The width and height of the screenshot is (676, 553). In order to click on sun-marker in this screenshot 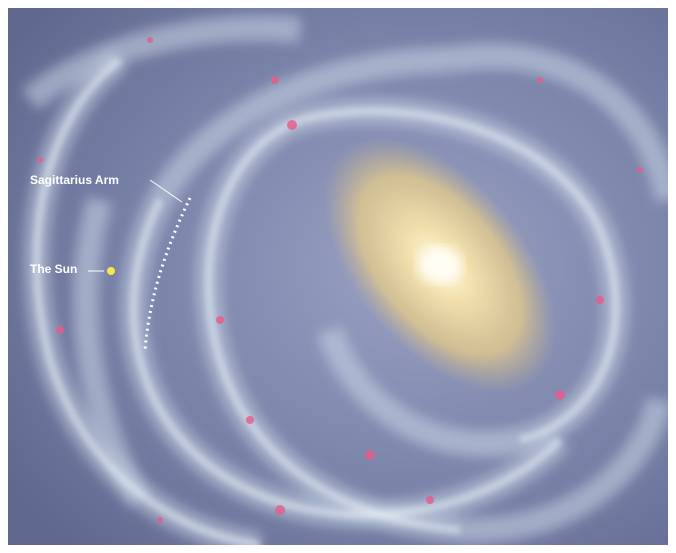, I will do `click(111, 271)`.